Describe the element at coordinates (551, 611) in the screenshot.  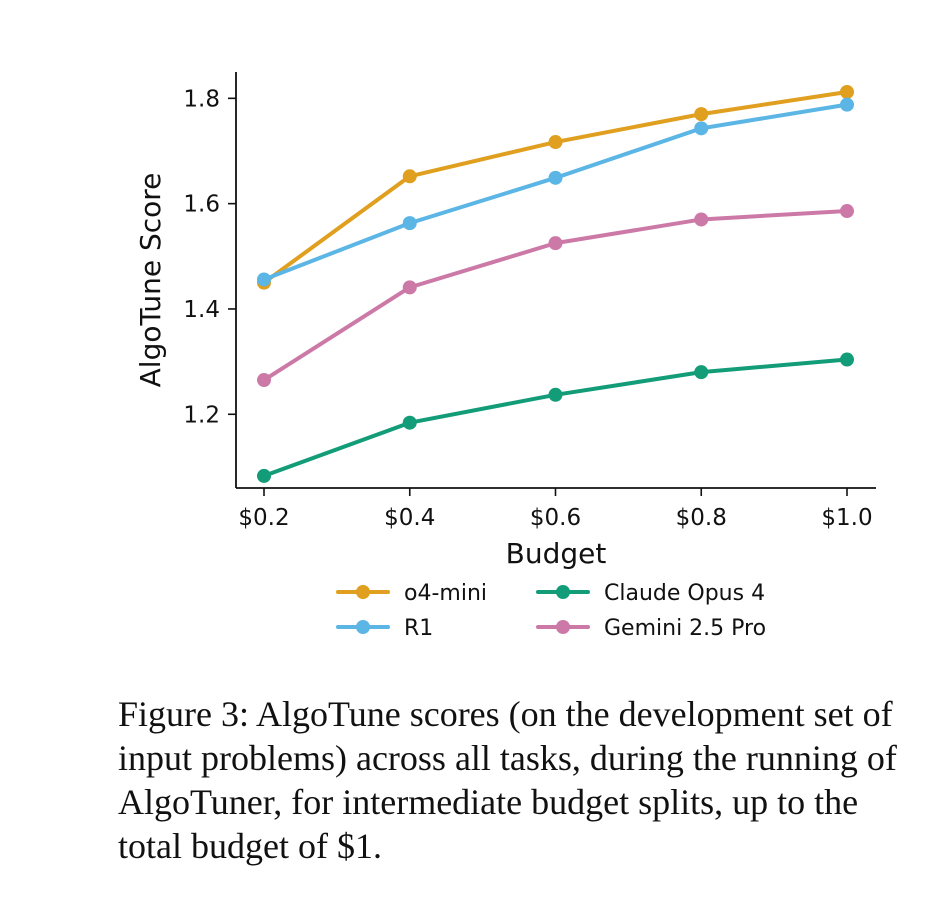
I see `legend: o4-mini R1 Claude Opus 4 Gemini 2.5 Pro` at that location.